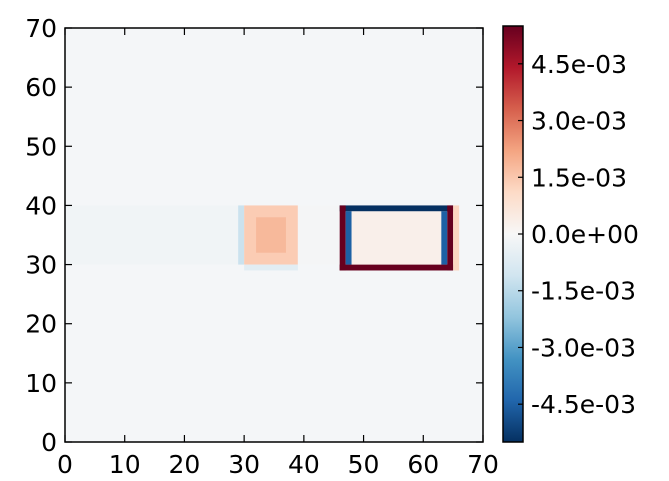 Image resolution: width=669 pixels, height=481 pixels. I want to click on x-tick-label: 70, so click(483, 464).